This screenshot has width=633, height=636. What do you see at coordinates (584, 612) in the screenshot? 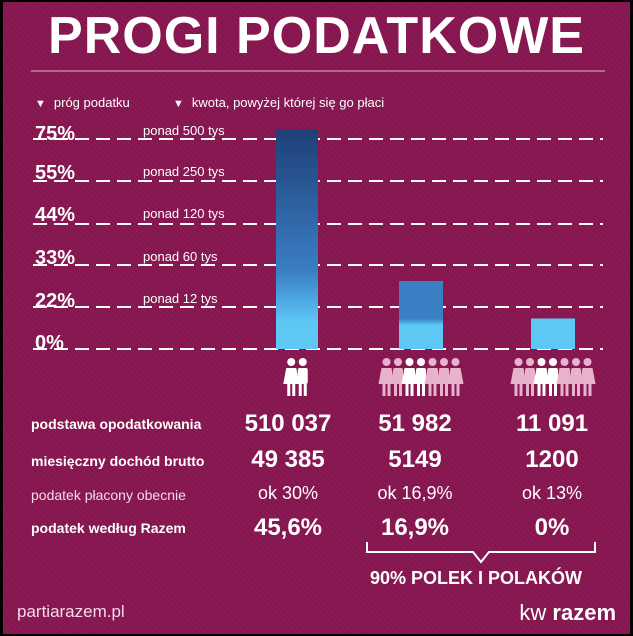
I see `footer-brand: razem` at bounding box center [584, 612].